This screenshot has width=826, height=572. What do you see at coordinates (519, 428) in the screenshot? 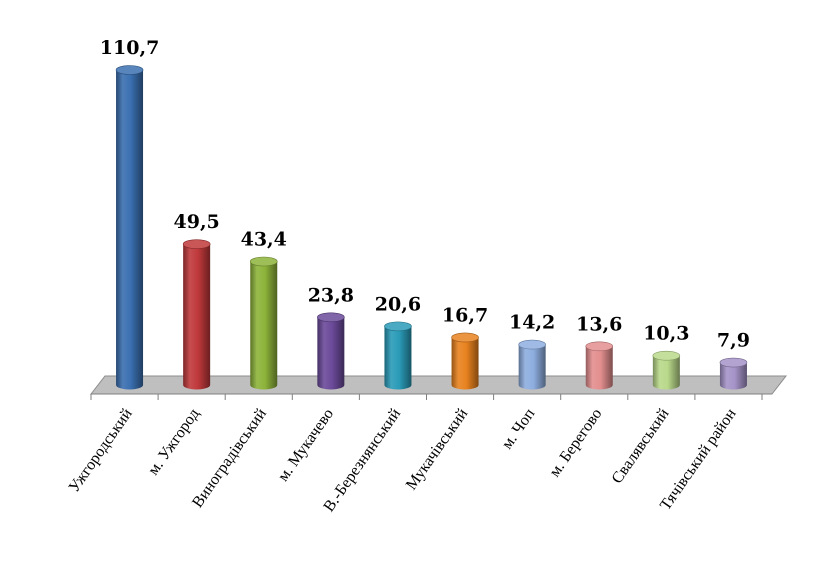
I see `category-label: м. Чоп` at bounding box center [519, 428].